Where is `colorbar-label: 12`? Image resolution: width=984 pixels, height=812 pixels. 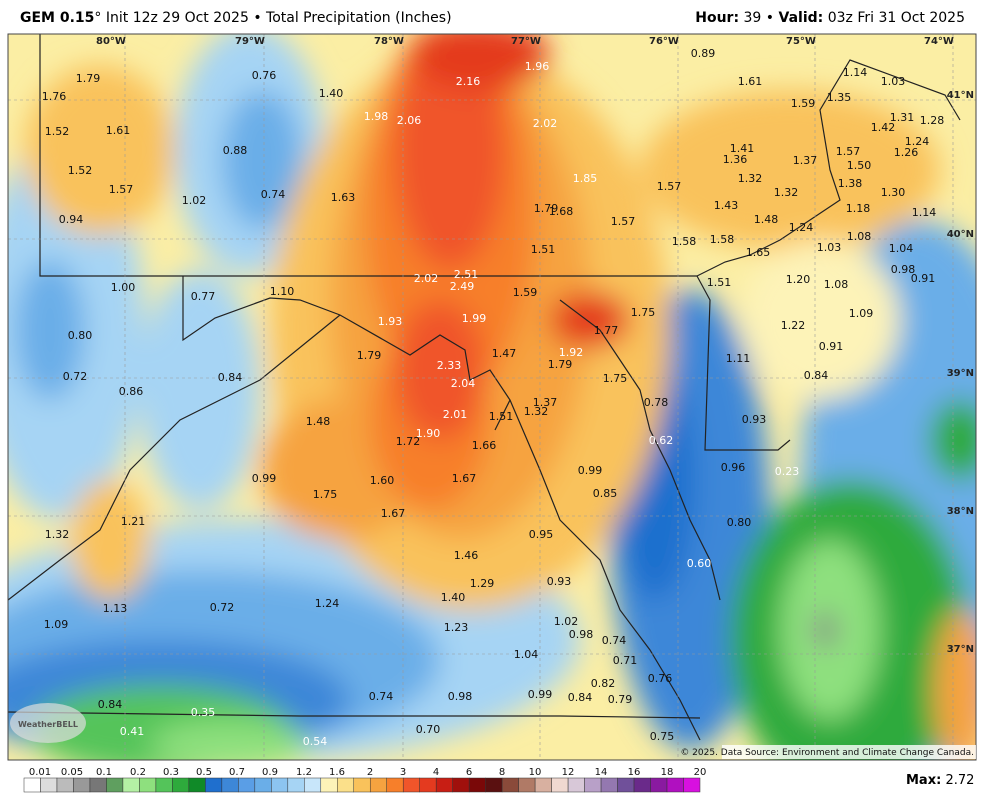
colorbar-label: 12 is located at coordinates (568, 772).